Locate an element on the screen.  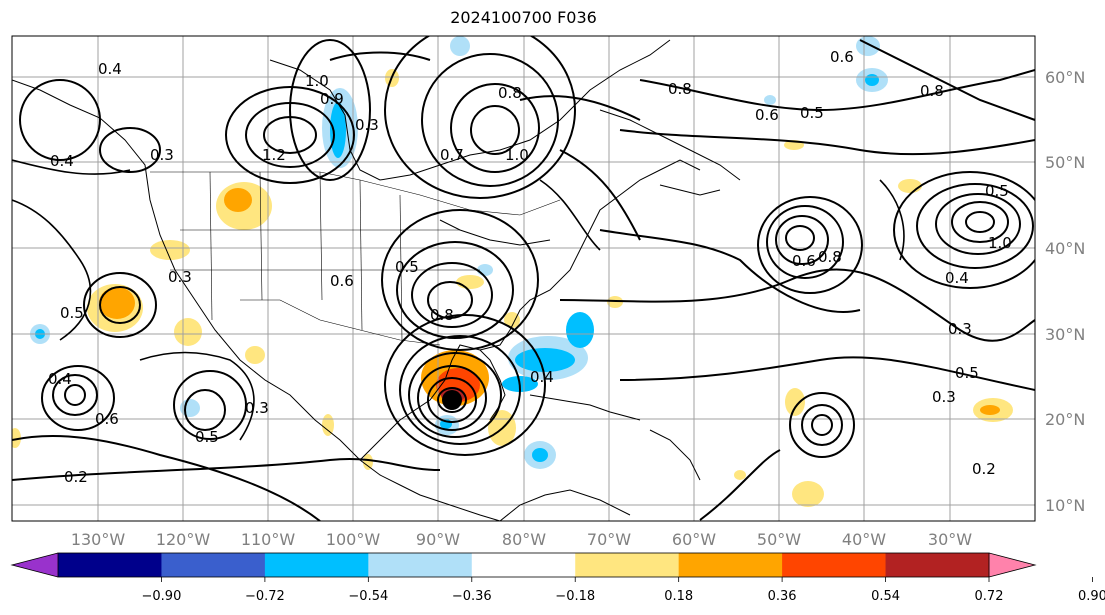
contour-label: 0.7 is located at coordinates (452, 155).